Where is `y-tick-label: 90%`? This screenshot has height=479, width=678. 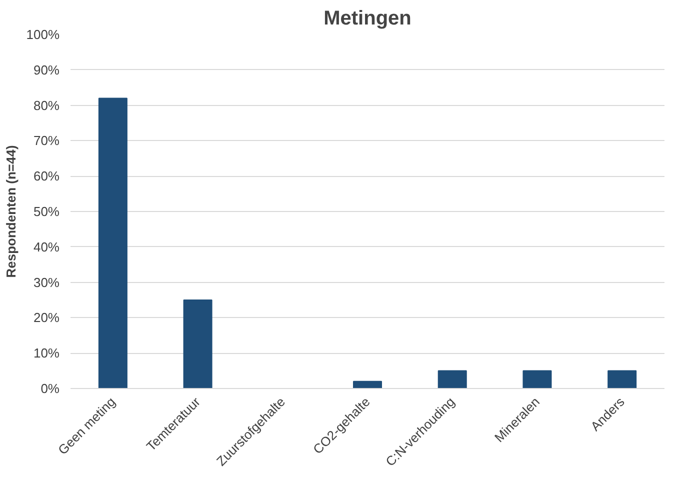 y-tick-label: 90% is located at coordinates (46, 70).